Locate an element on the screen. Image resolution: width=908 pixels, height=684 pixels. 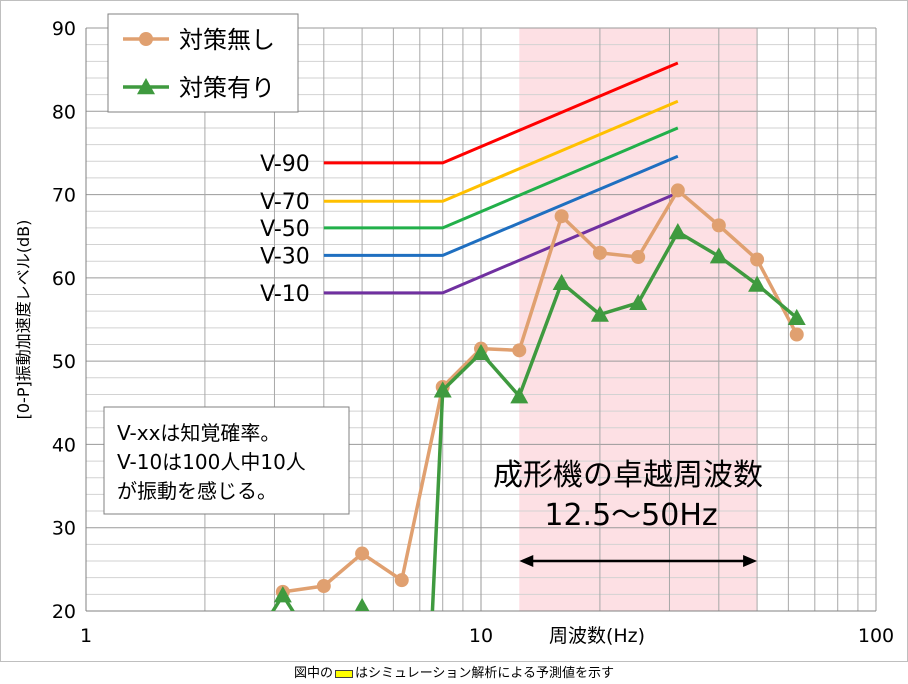
footnote-before: 図中の is located at coordinates (313, 673).